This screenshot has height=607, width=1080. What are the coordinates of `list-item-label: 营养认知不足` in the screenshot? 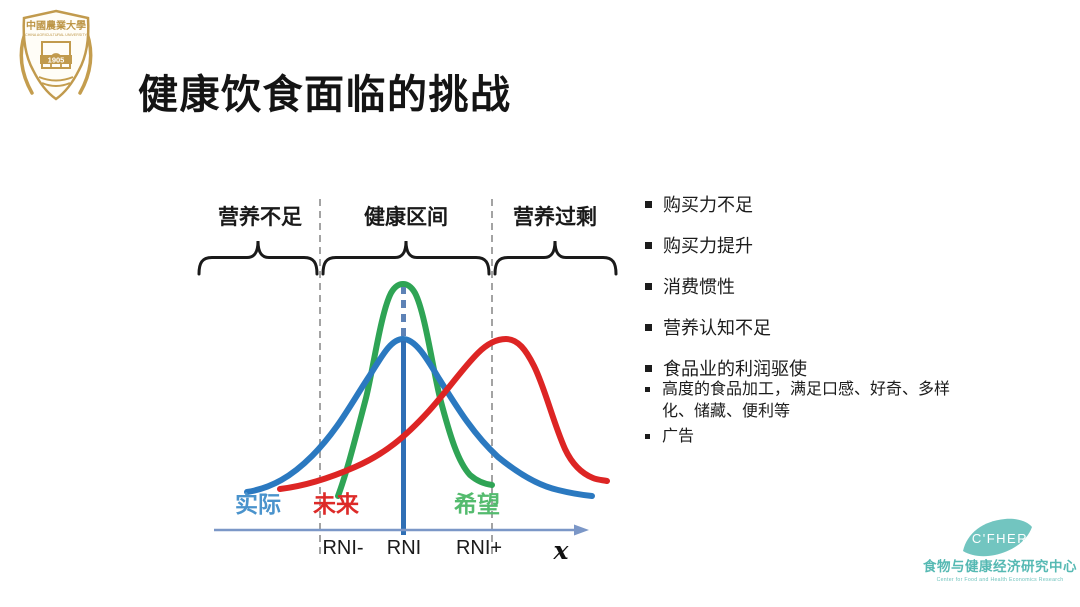 It's located at (717, 328).